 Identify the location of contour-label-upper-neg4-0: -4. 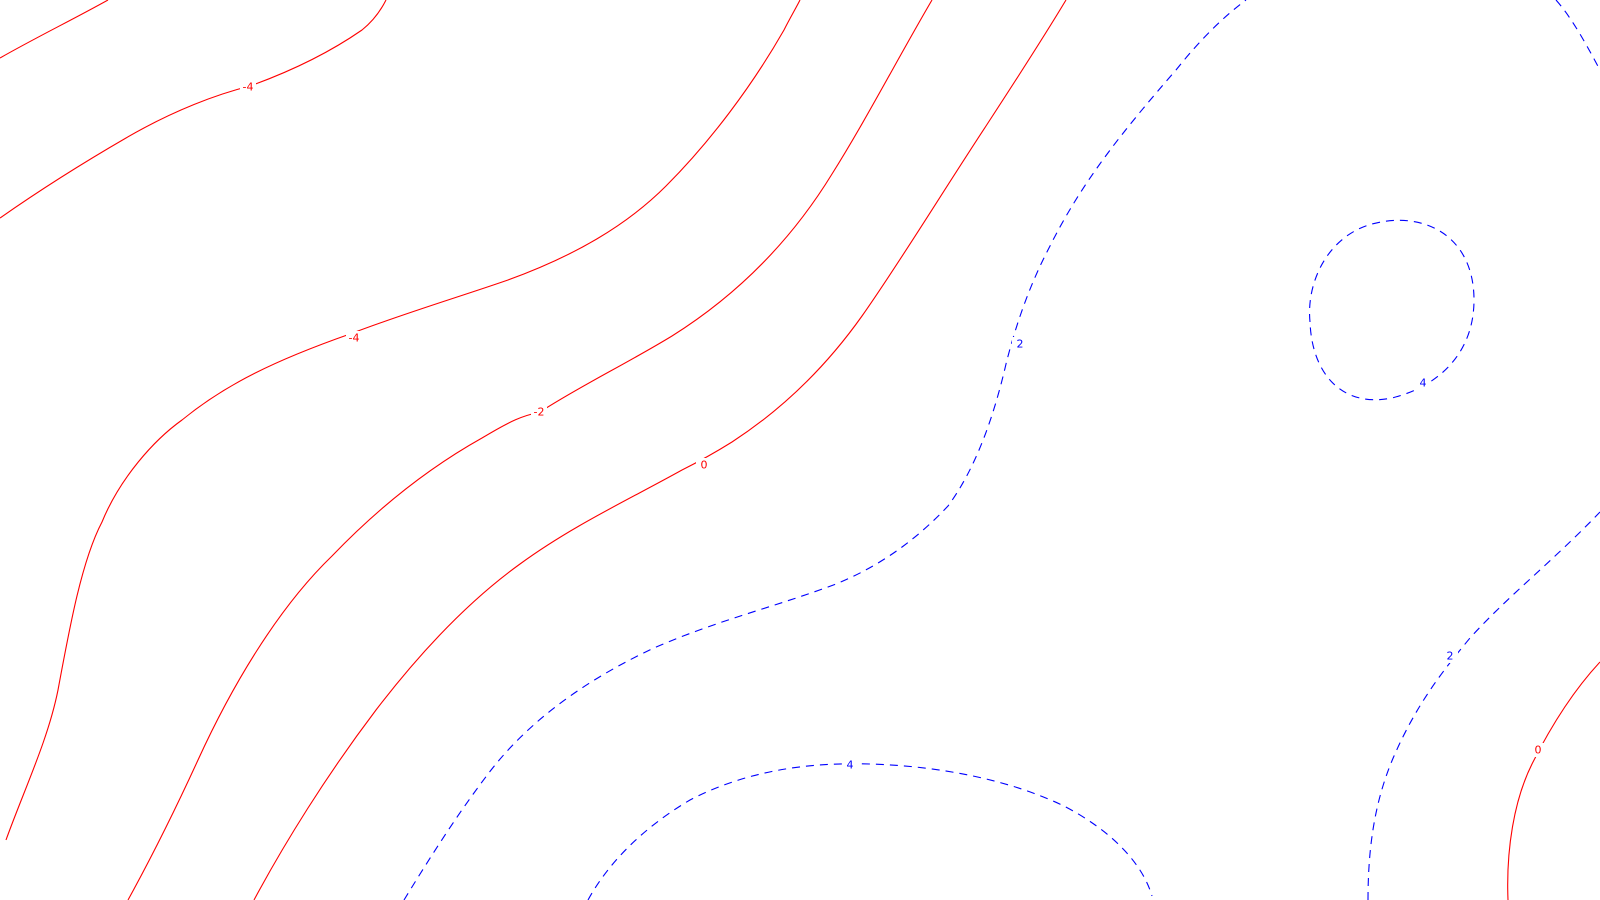
(248, 87).